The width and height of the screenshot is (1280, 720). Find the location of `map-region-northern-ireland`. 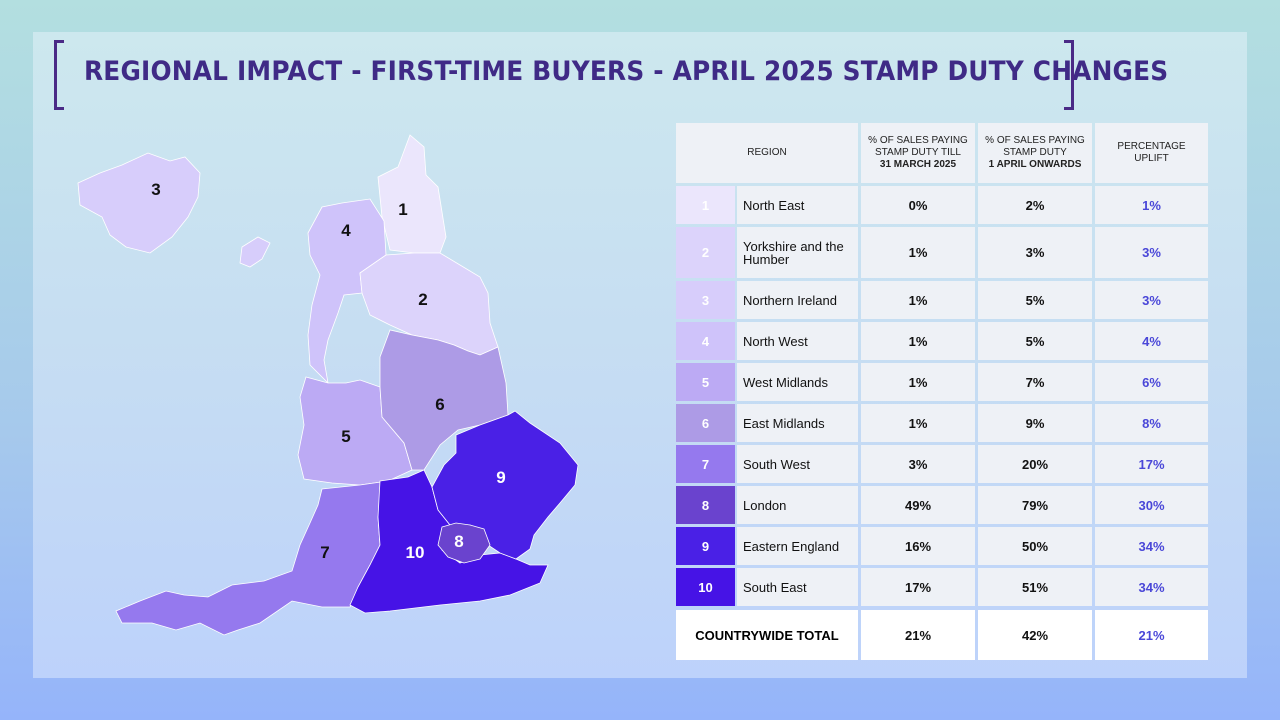

map-region-northern-ireland is located at coordinates (139, 203).